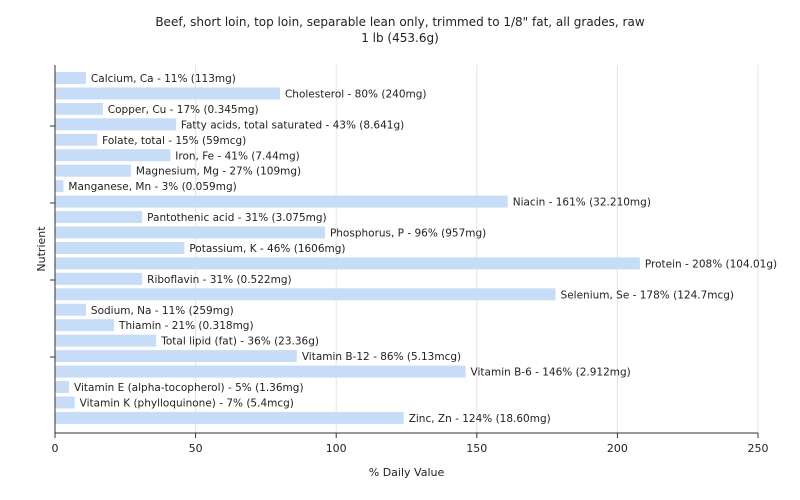 Image resolution: width=800 pixels, height=500 pixels. I want to click on bar-label-1: Cholesterol - 80% (240mg), so click(356, 94).